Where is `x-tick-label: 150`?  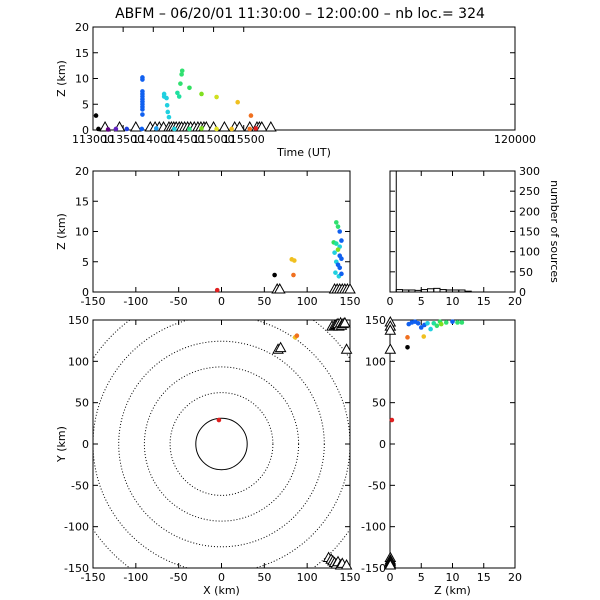
x-tick-label: 150 is located at coordinates (350, 577).